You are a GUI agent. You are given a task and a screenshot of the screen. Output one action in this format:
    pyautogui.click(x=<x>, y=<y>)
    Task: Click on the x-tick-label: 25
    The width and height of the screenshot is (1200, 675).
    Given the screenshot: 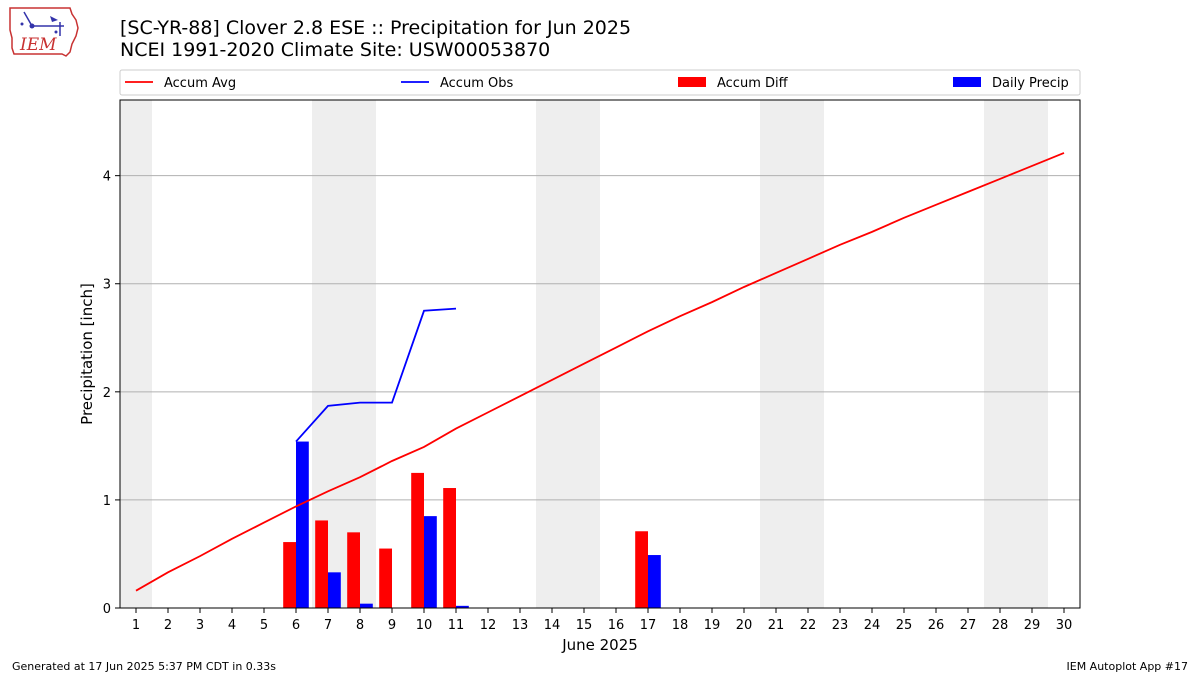 What is the action you would take?
    pyautogui.click(x=904, y=625)
    